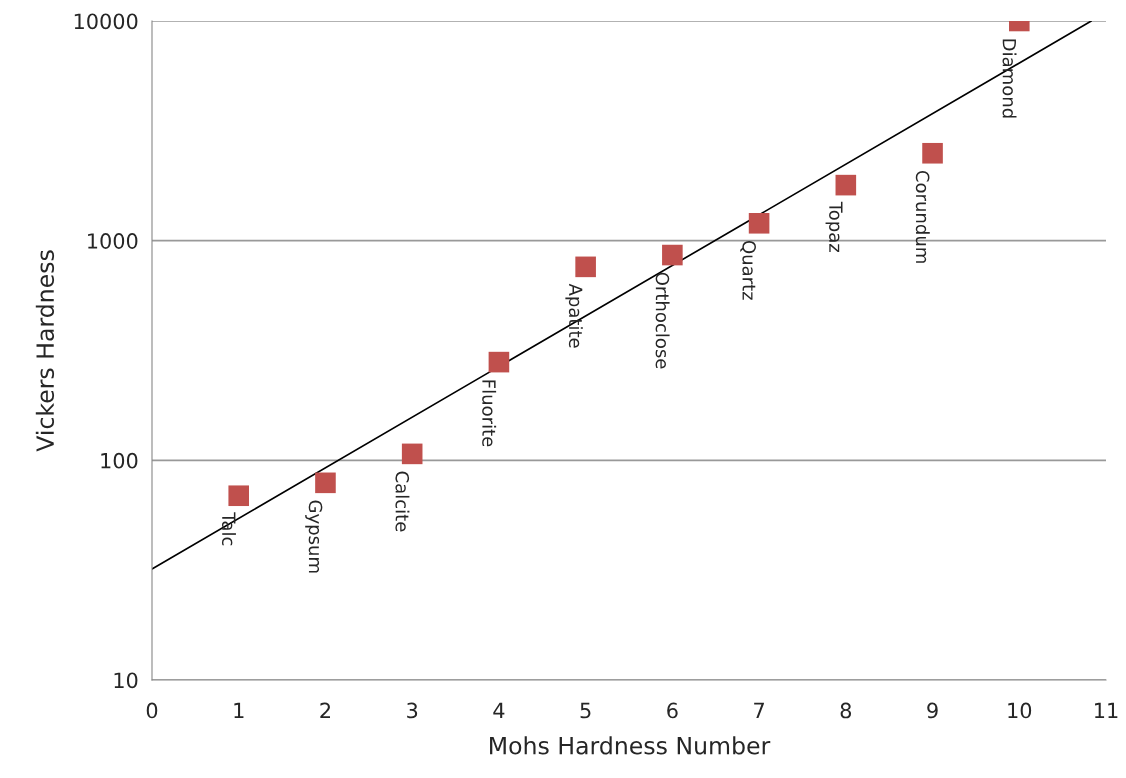  Describe the element at coordinates (239, 710) in the screenshot. I see `x-tick-label: 1` at that location.